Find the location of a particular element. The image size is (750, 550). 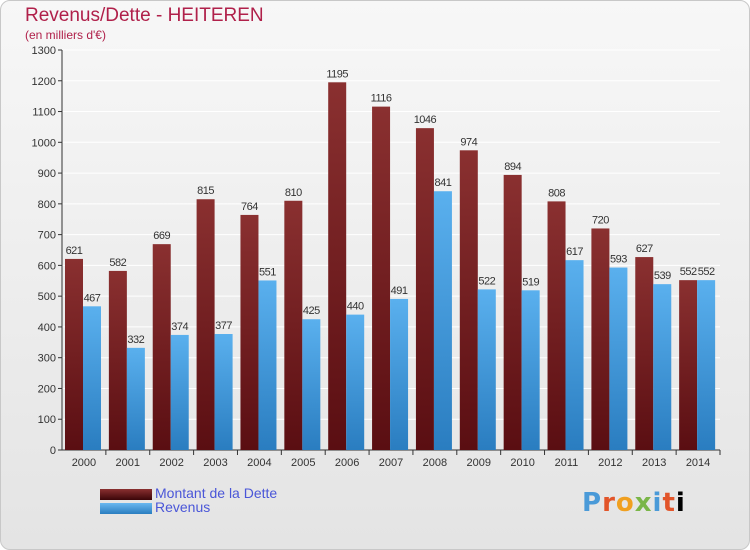

data-label-debt: 1046 is located at coordinates (425, 120).